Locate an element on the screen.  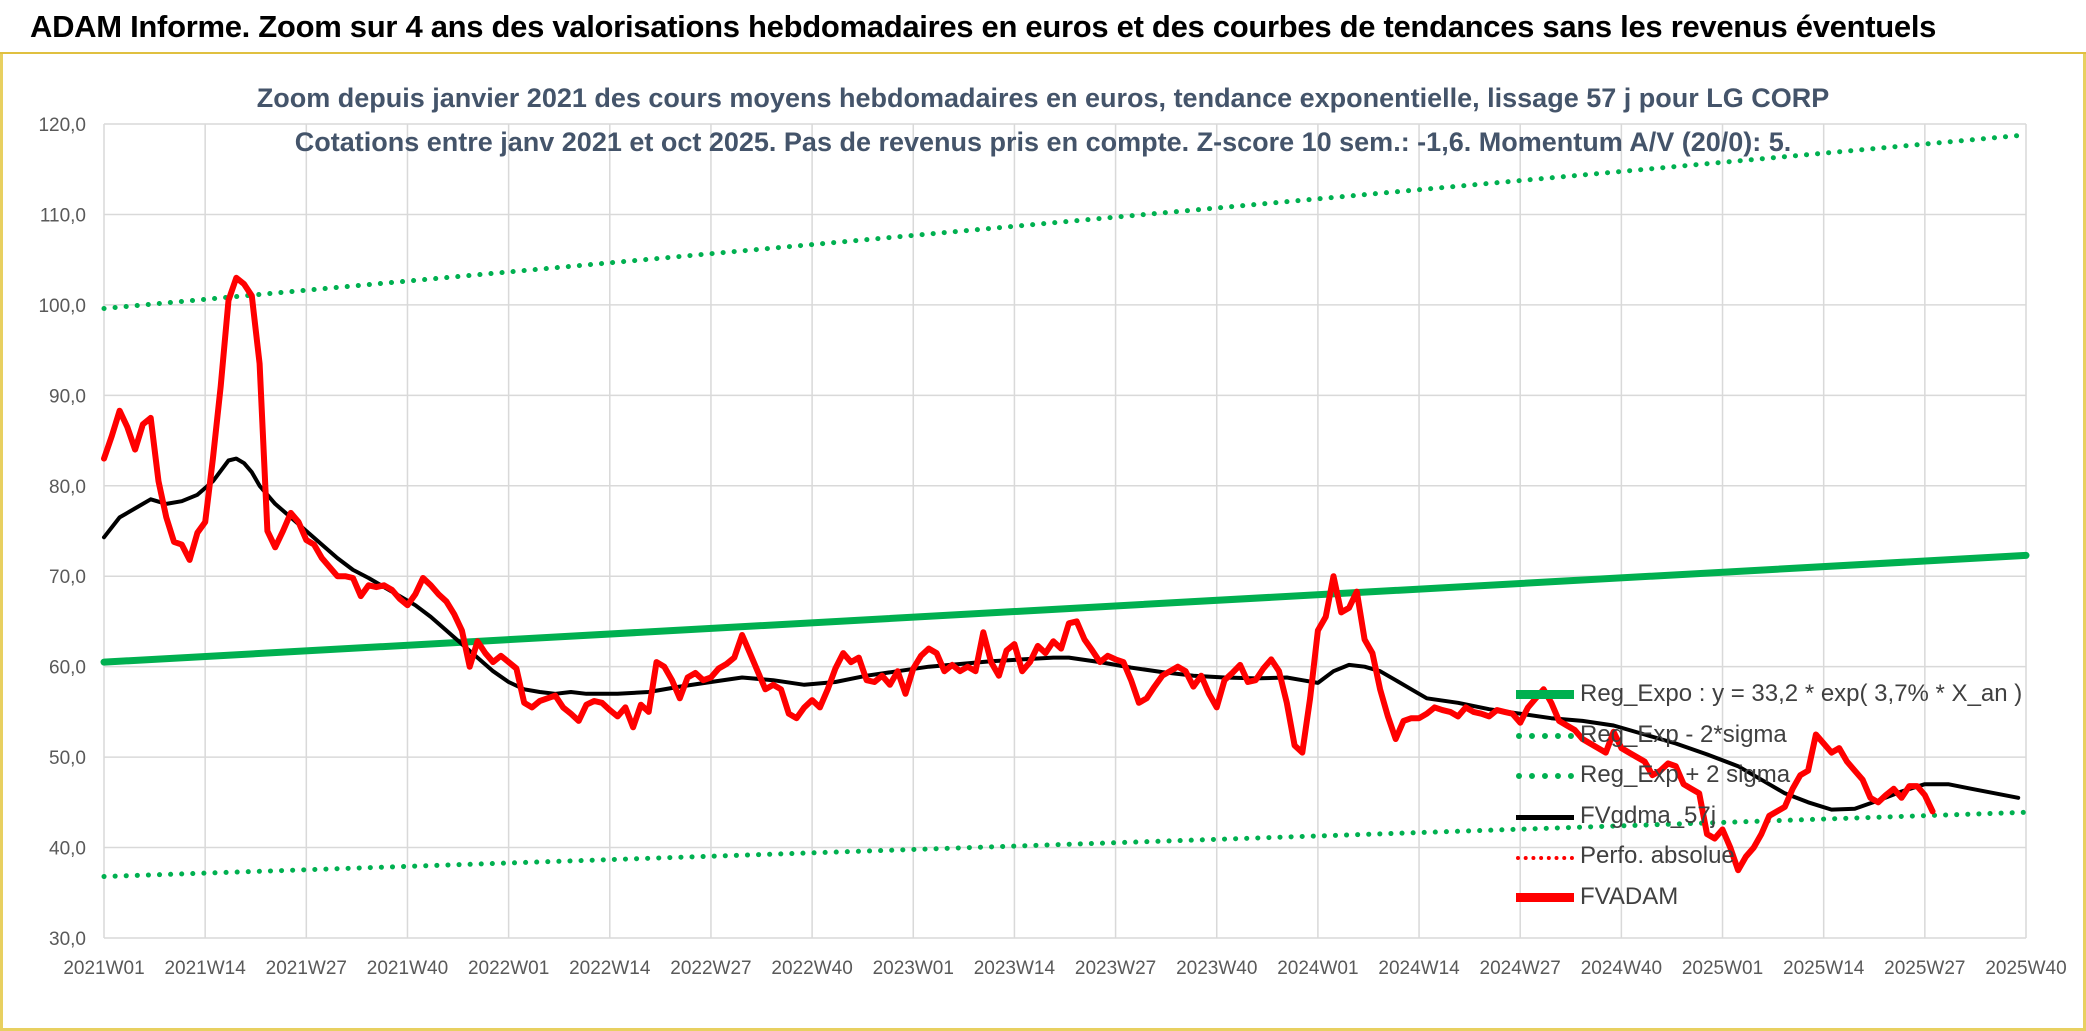
reg-expo-line is located at coordinates (1065, 608).